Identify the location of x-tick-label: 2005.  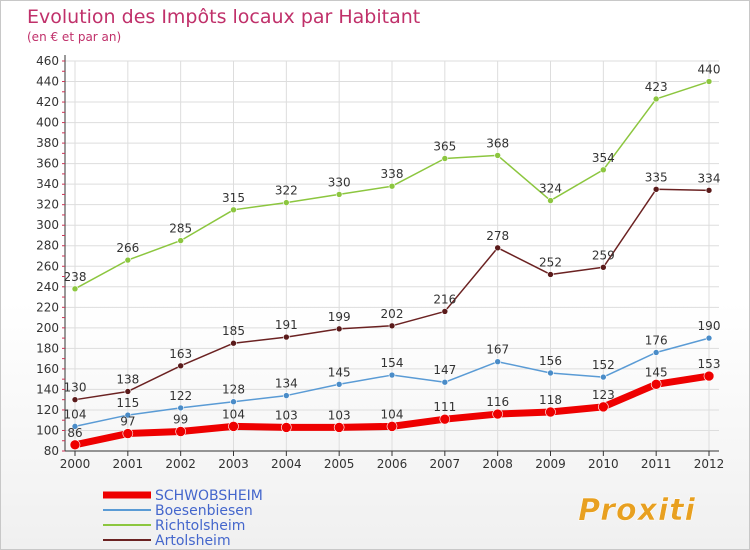
(339, 464).